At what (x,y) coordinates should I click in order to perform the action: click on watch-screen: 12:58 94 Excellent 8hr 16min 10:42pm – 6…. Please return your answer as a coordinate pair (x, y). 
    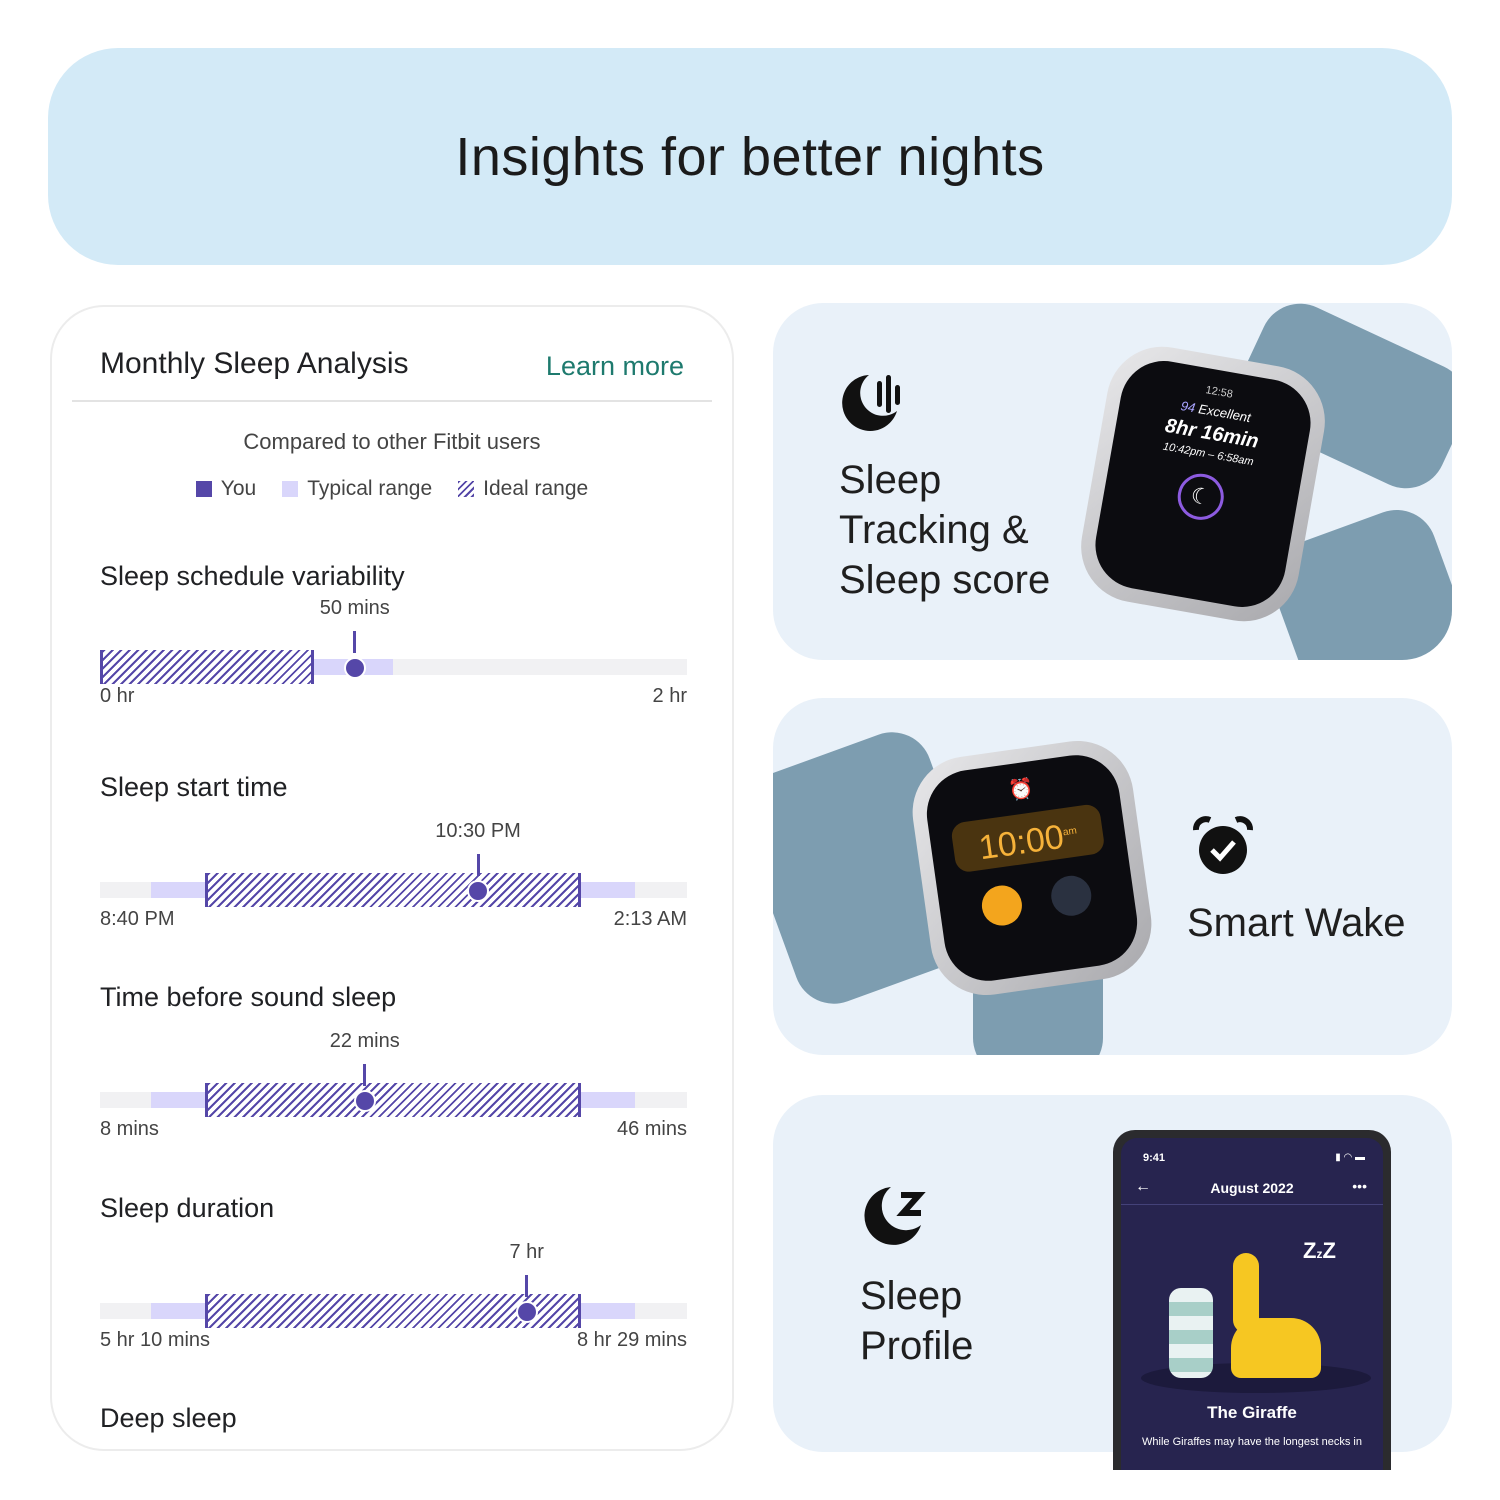
    Looking at the image, I should click on (1203, 484).